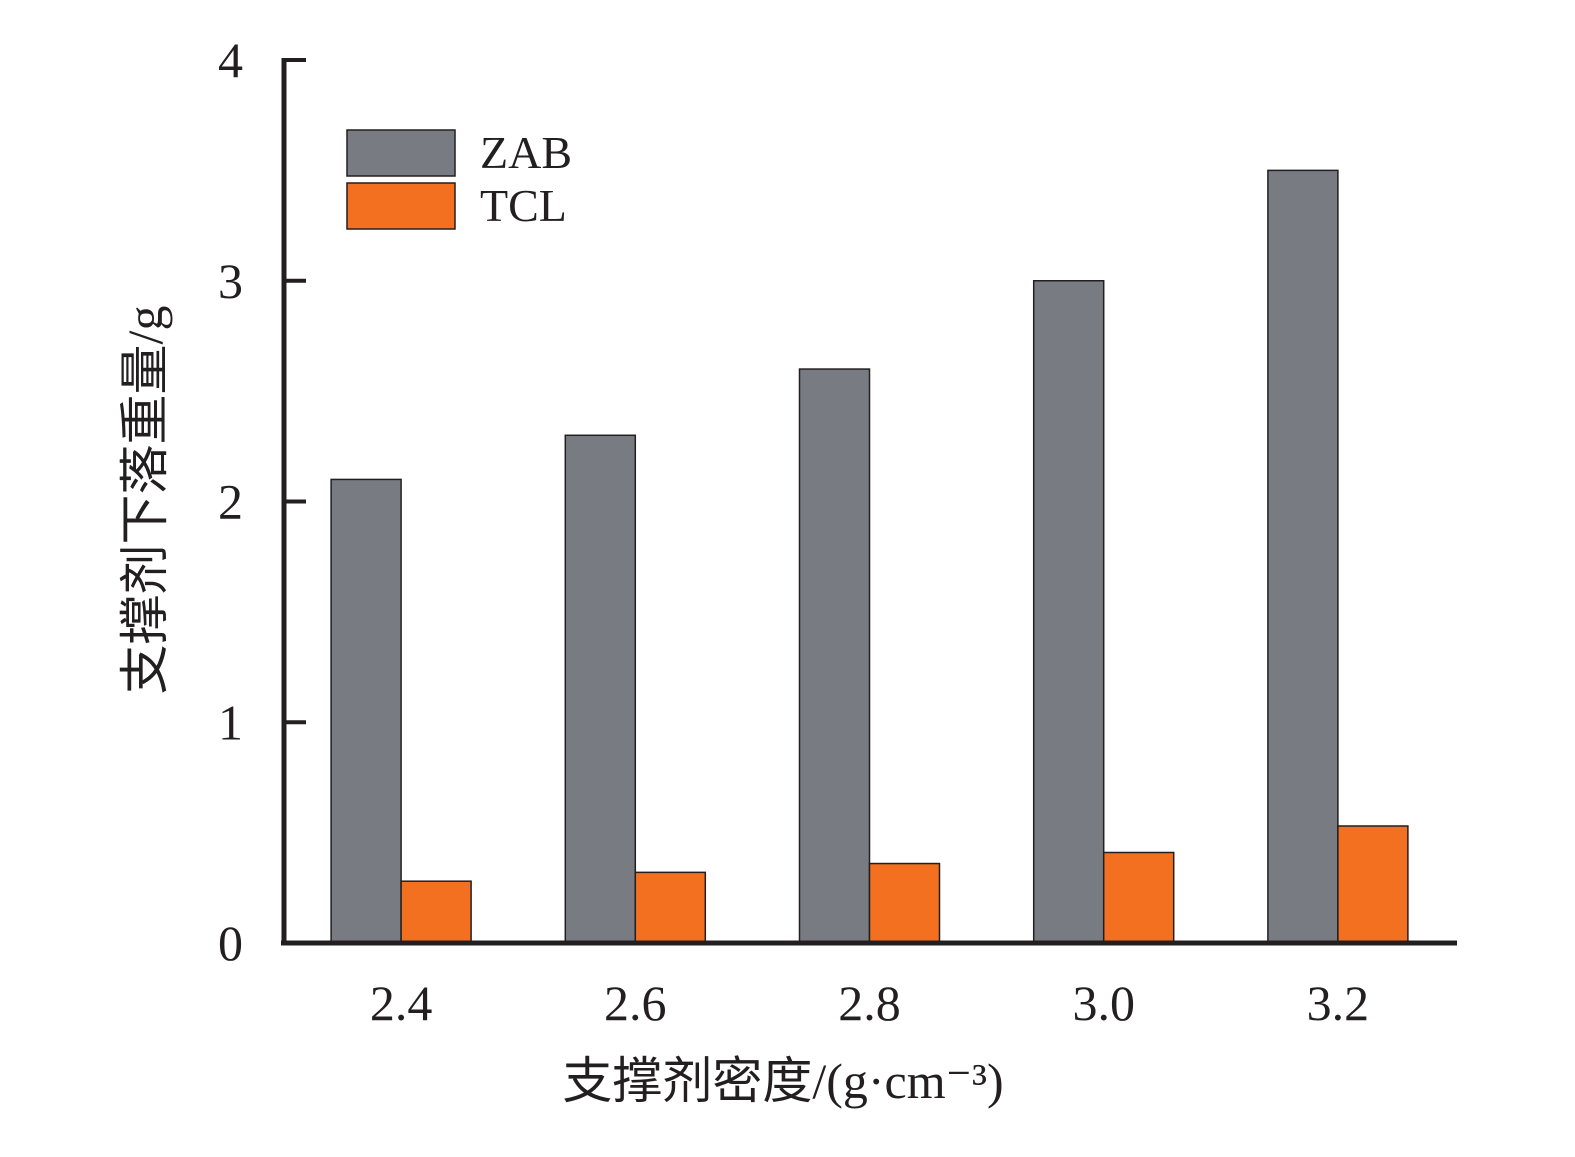  I want to click on x-axis-title: 支撑剂密度/(g·cm⁻³), so click(782, 1081).